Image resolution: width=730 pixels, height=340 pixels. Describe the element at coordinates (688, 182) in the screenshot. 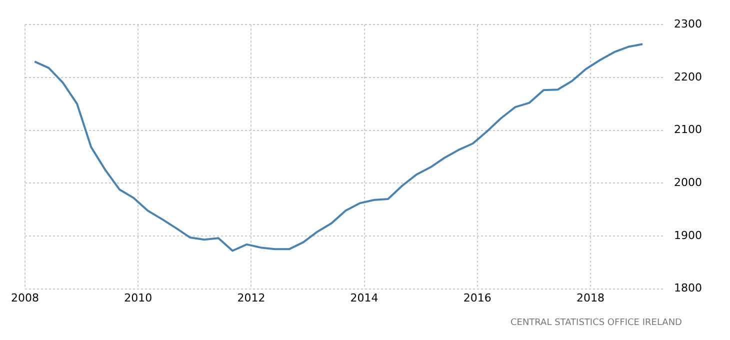

I see `y-tick-label: 2000` at that location.